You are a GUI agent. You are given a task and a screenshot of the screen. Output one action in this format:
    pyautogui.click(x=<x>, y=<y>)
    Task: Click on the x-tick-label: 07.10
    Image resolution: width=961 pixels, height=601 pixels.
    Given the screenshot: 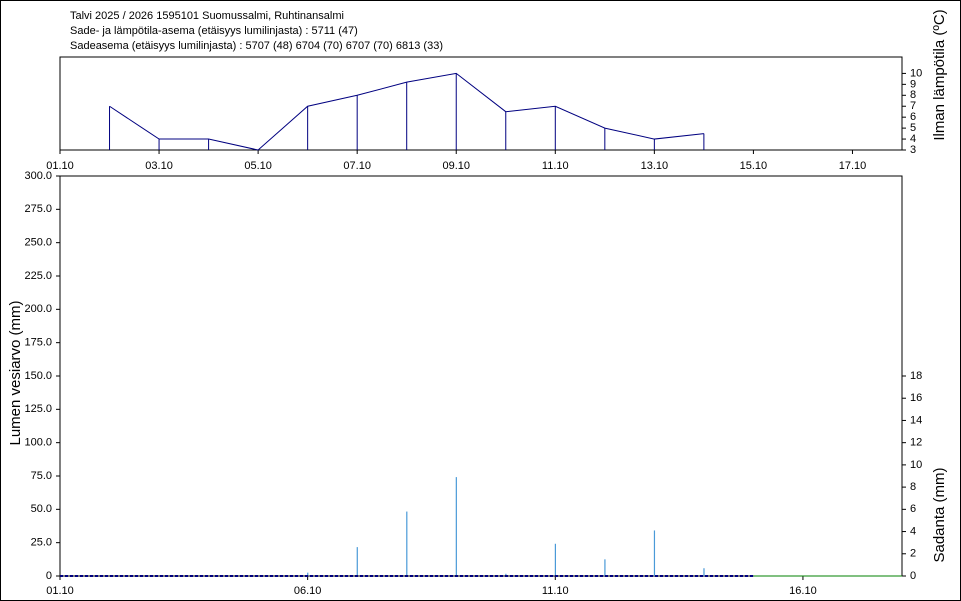 What is the action you would take?
    pyautogui.click(x=357, y=166)
    